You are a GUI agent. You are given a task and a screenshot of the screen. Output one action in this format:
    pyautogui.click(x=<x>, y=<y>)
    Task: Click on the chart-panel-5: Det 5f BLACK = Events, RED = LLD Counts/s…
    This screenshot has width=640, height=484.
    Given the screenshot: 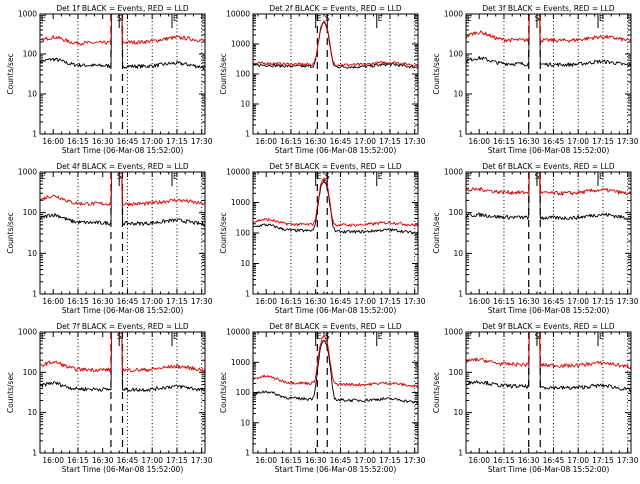 What is the action you would take?
    pyautogui.click(x=322, y=238)
    